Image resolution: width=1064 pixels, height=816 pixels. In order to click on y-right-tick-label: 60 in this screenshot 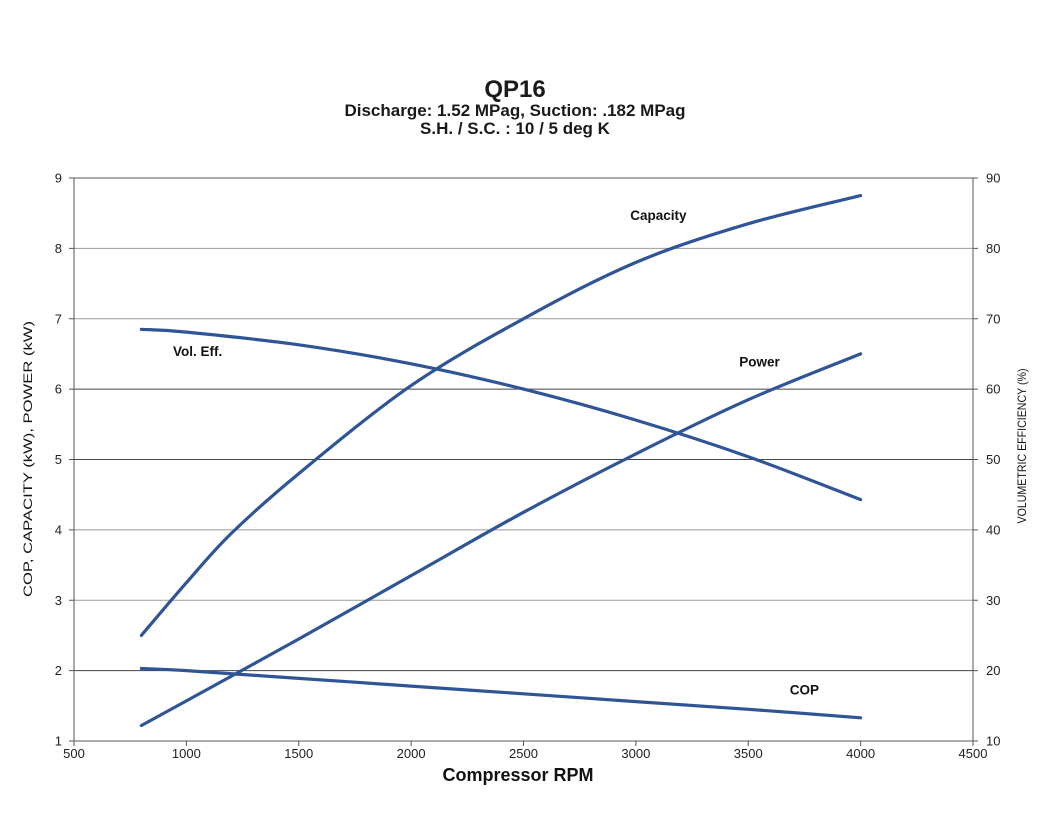, I will do `click(993, 389)`.